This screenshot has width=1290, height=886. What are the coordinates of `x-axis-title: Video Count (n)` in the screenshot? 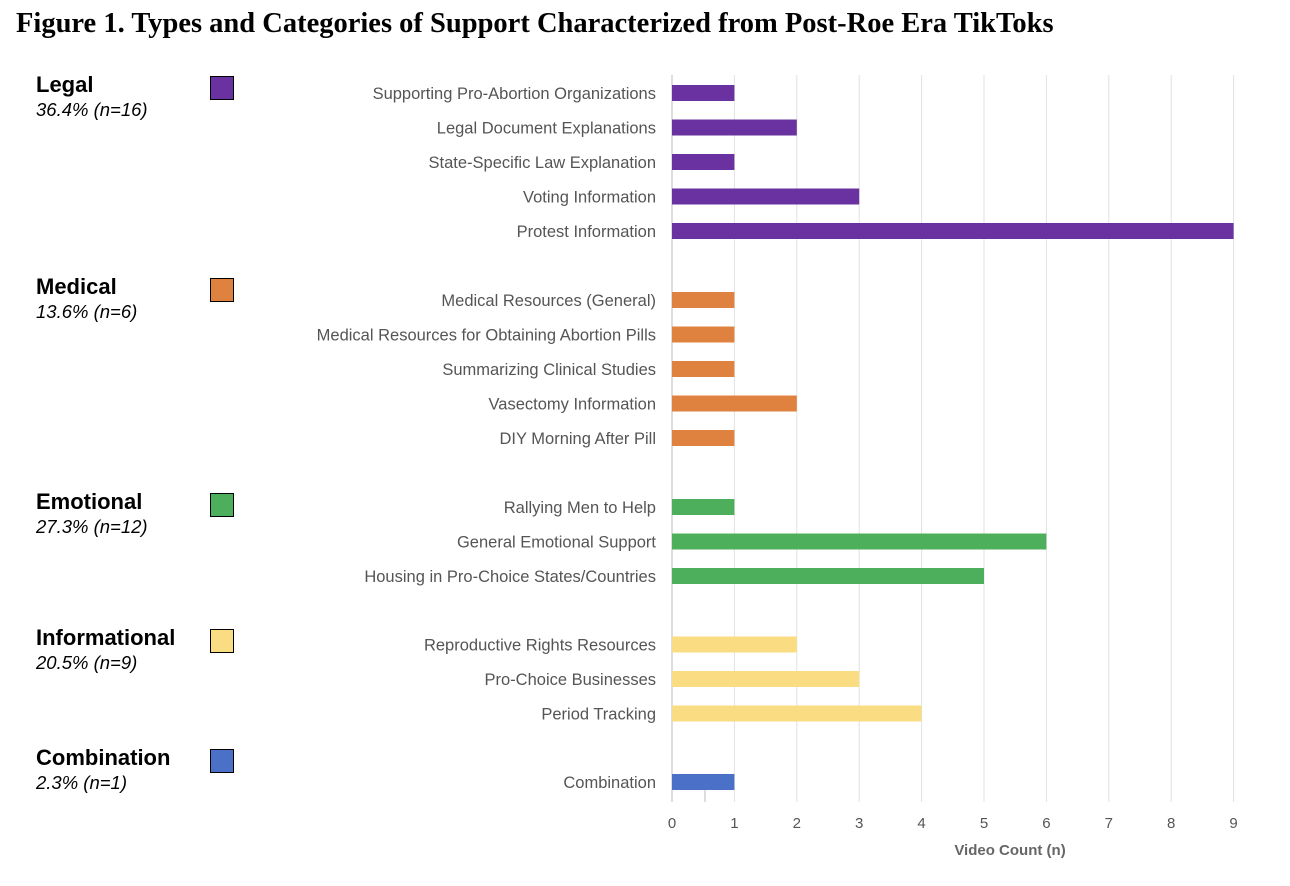 It's located at (1009, 850).